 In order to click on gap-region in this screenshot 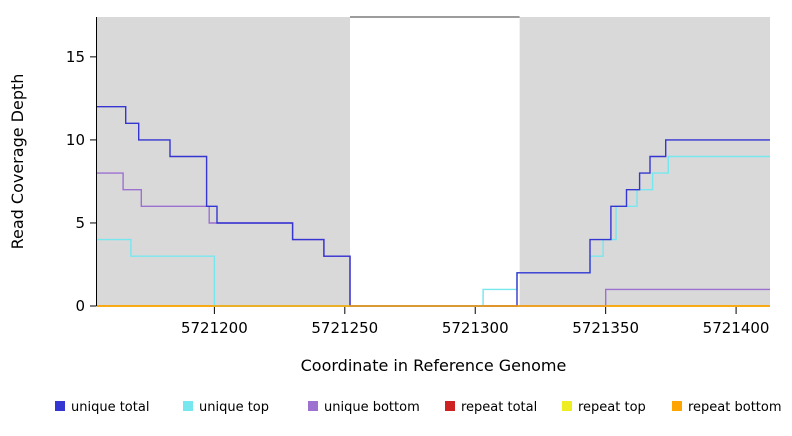, I will do `click(435, 161)`.